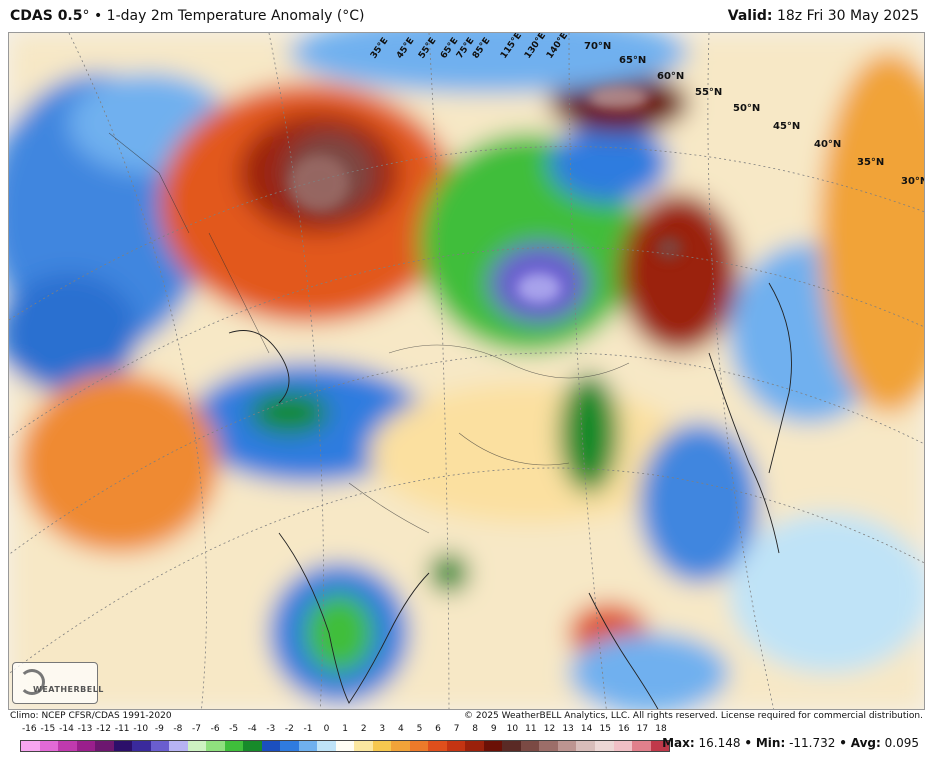 This screenshot has height=768, width=935. I want to click on colorbar-tick-label: 7, so click(456, 729).